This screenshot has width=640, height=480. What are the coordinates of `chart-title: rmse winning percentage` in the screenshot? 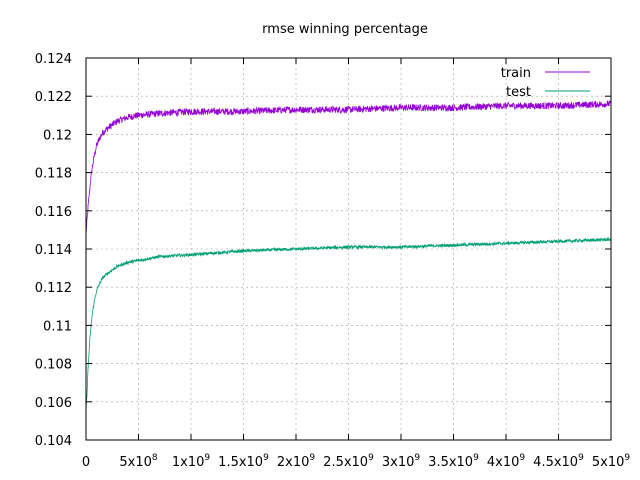 It's located at (345, 29).